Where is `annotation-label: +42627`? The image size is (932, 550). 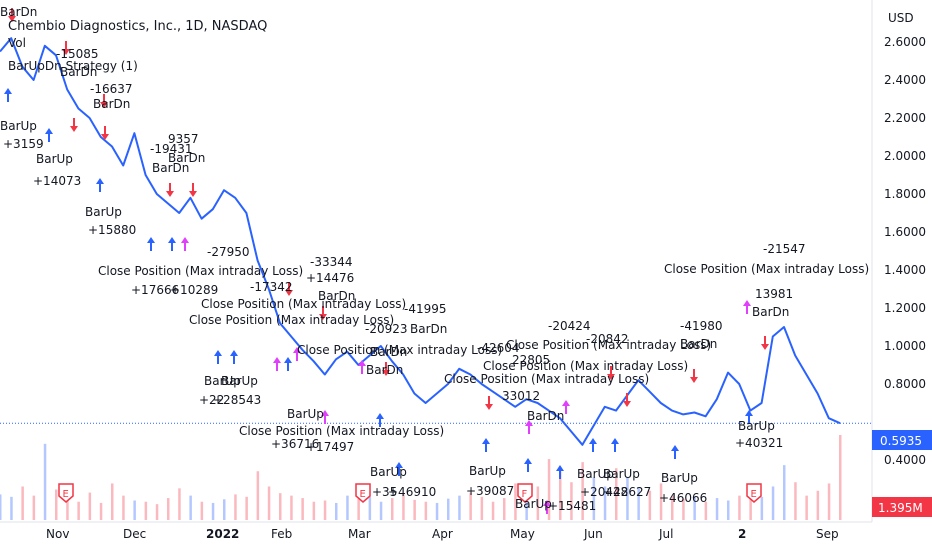 annotation-label: +42627 is located at coordinates (627, 492).